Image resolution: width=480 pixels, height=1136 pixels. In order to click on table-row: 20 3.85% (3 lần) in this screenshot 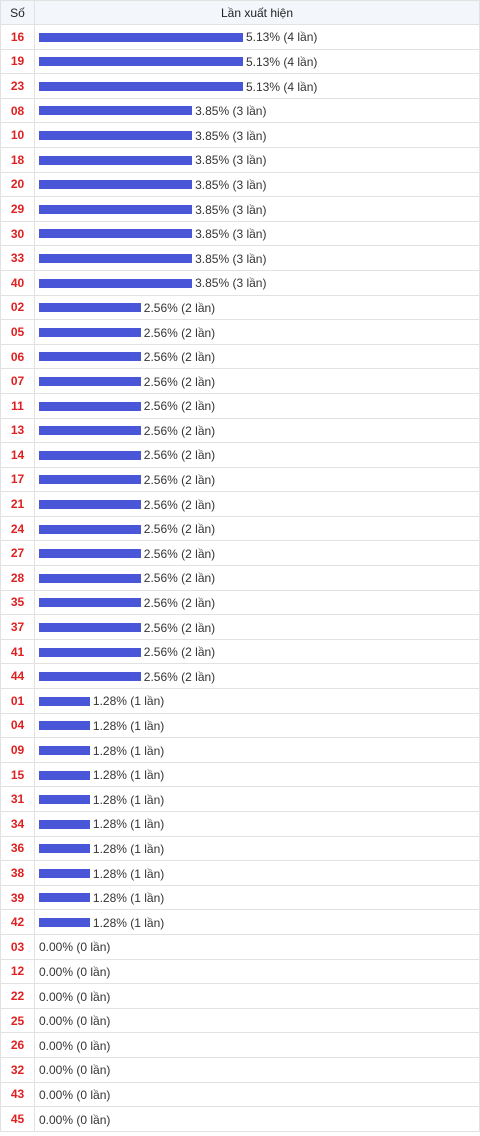, I will do `click(240, 184)`.